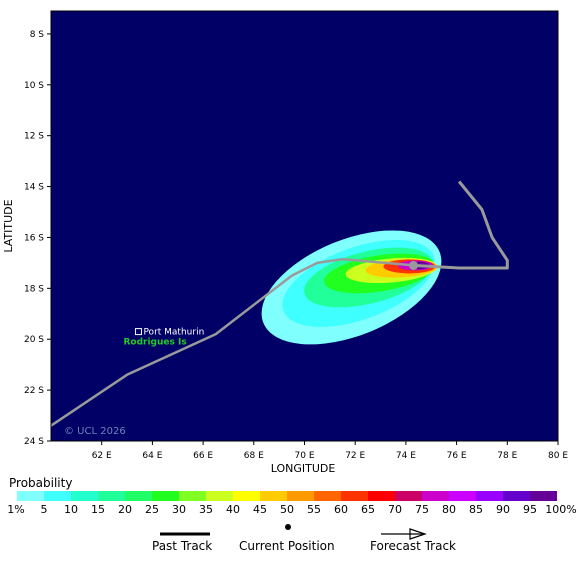  Describe the element at coordinates (558, 456) in the screenshot. I see `lon-tick-label: 80 E` at that location.